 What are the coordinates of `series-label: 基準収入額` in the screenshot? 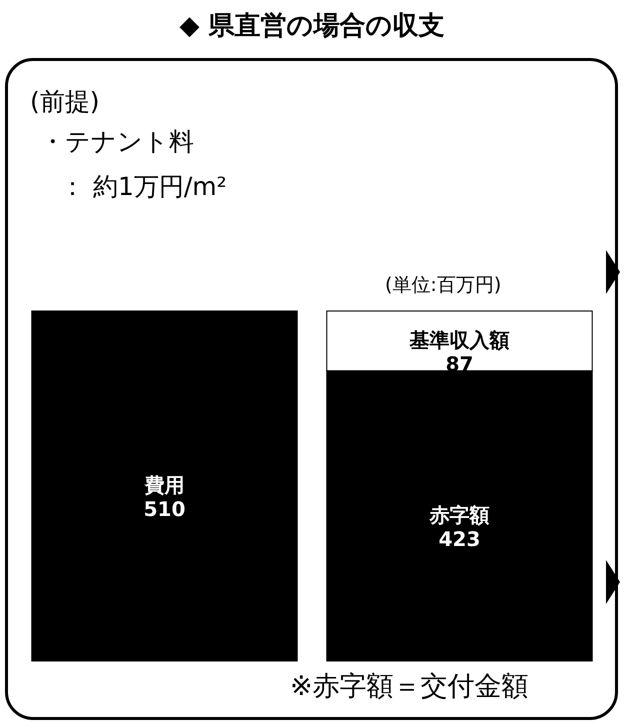 It's located at (459, 340).